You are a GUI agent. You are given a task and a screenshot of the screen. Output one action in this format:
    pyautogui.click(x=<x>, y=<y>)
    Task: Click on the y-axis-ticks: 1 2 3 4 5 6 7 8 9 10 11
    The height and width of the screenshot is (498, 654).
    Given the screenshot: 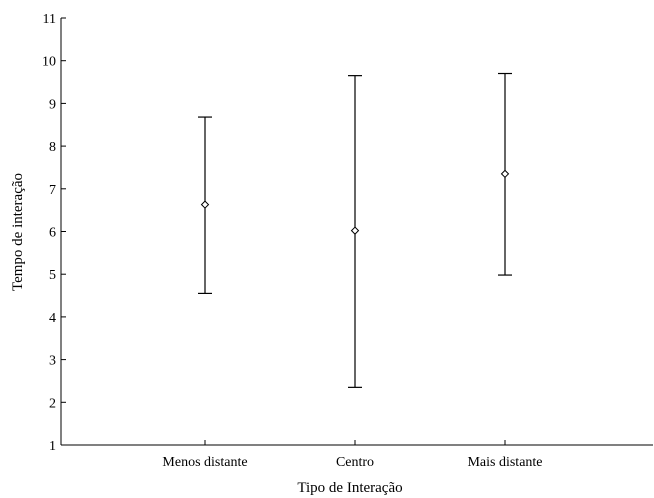 What is the action you would take?
    pyautogui.click(x=54, y=233)
    